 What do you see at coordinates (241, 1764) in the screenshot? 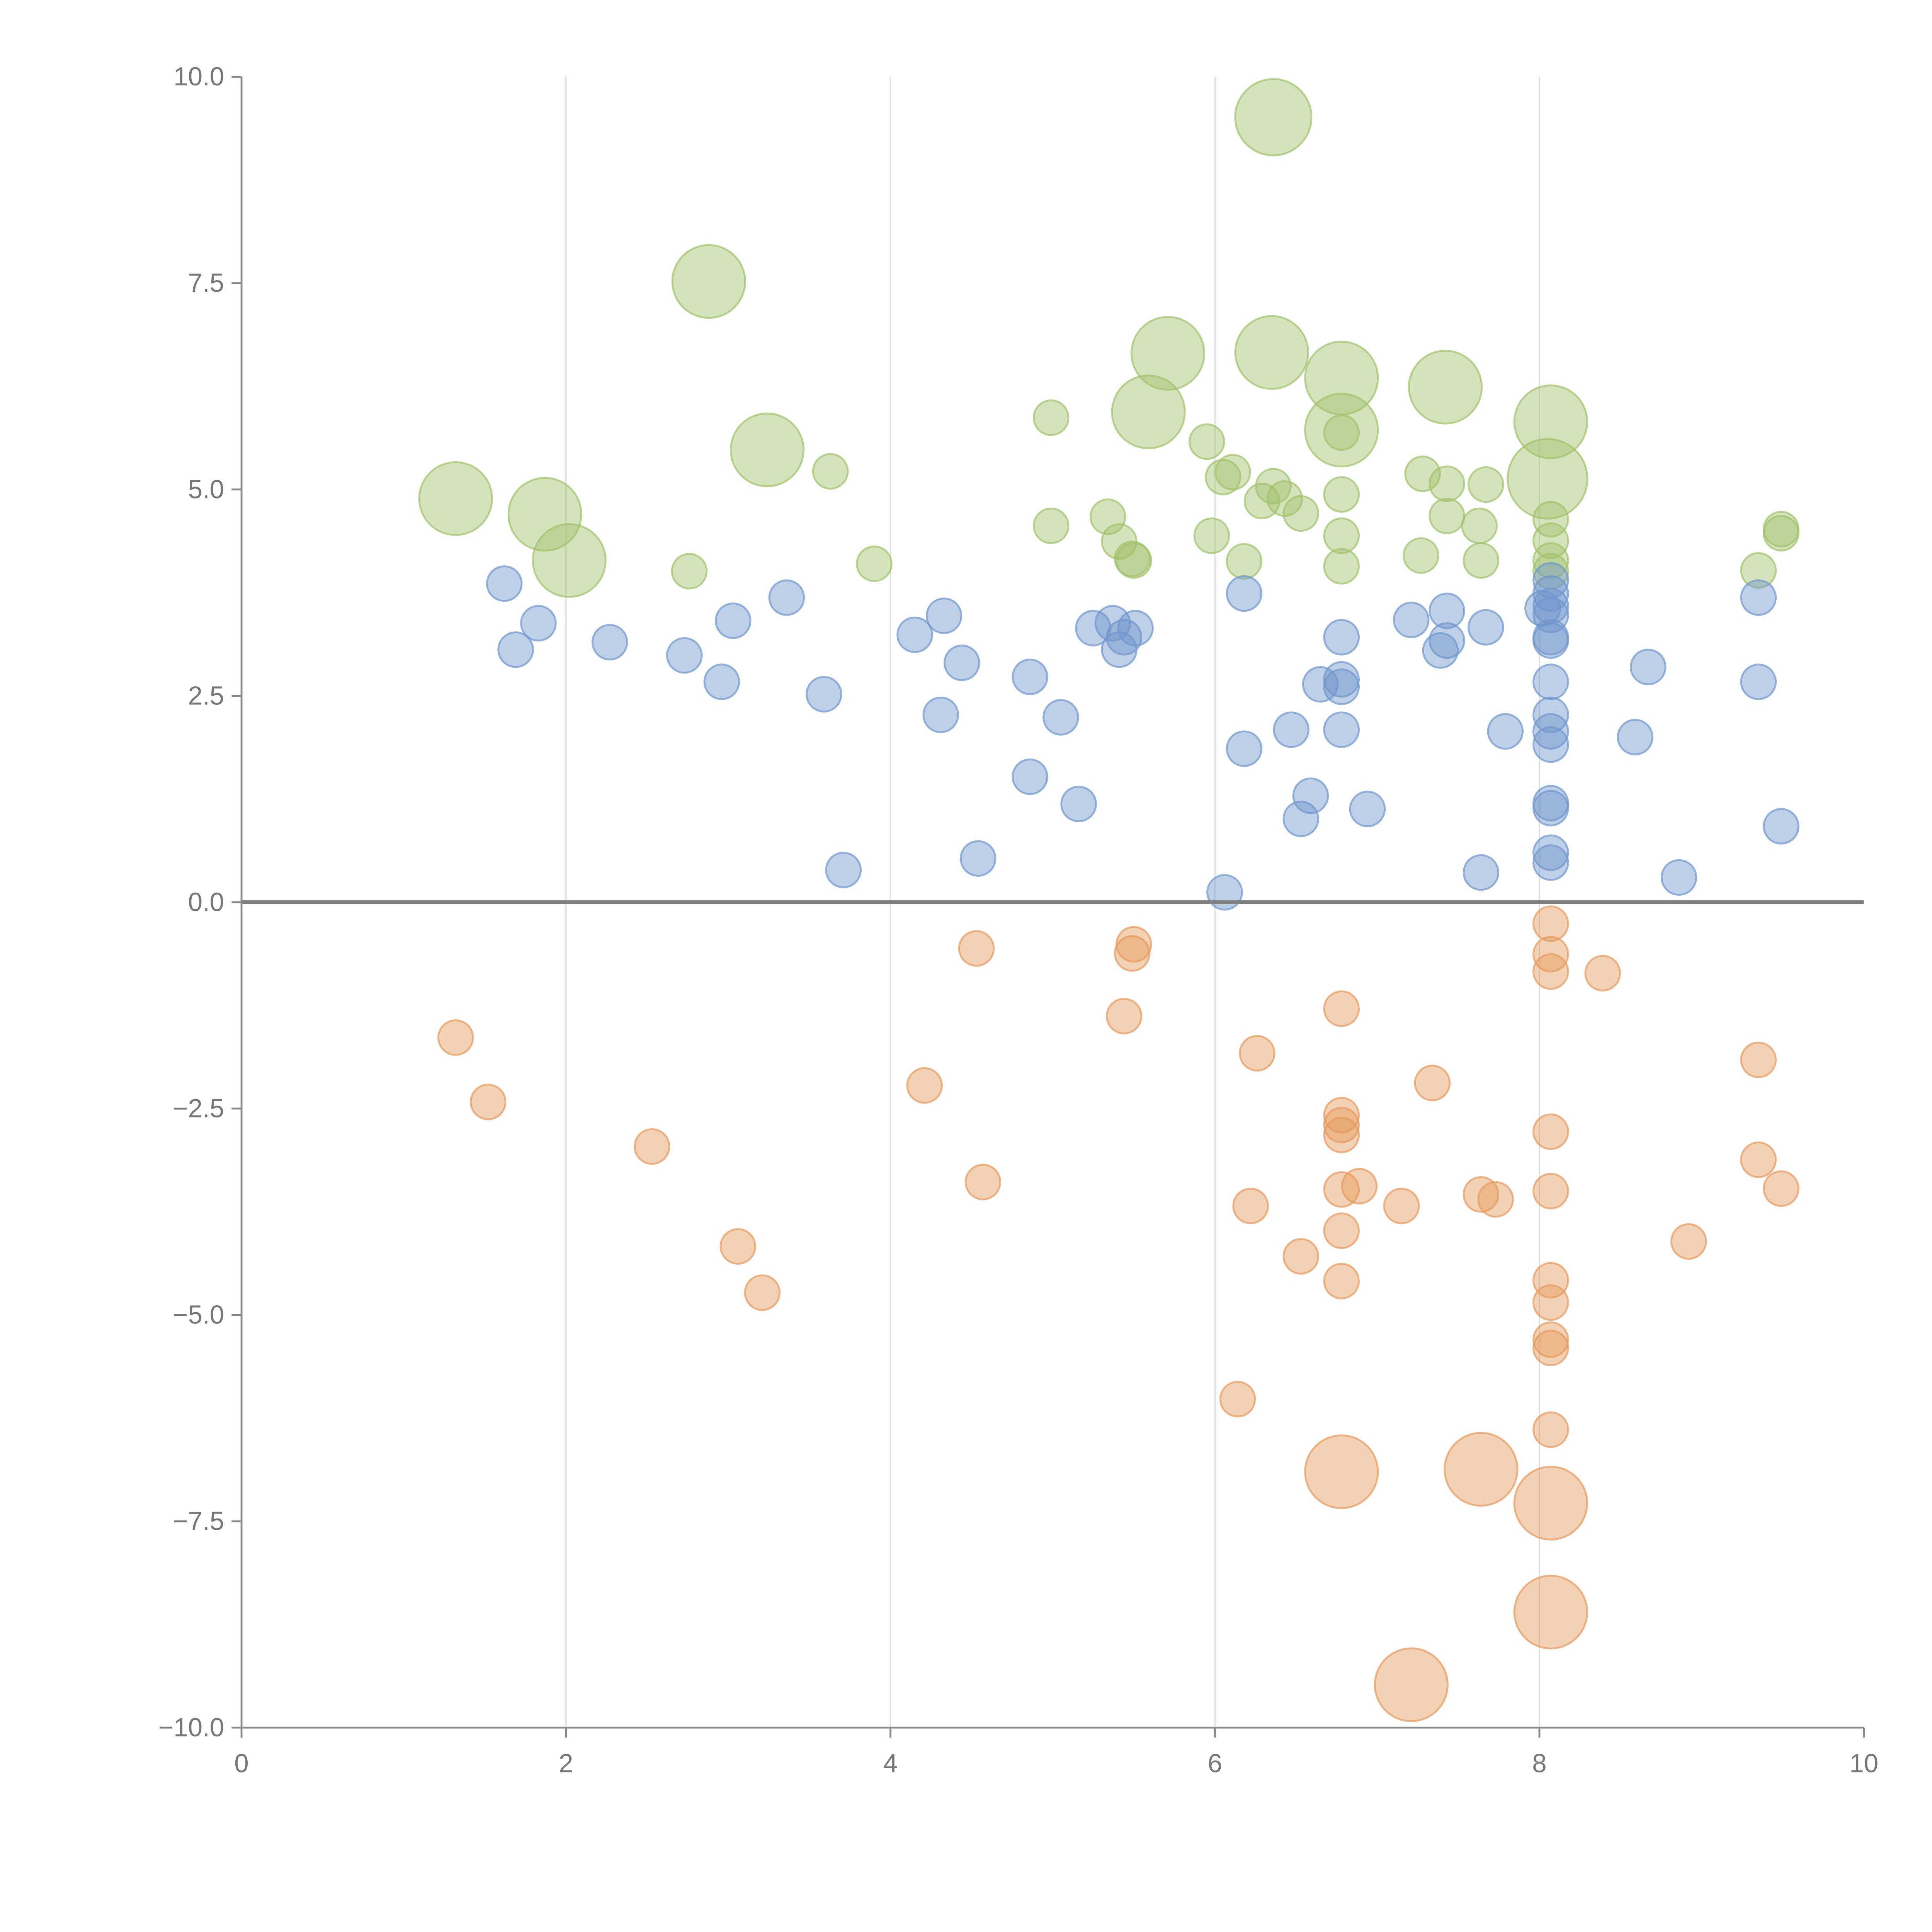
I see `x-tick-label: 0` at bounding box center [241, 1764].